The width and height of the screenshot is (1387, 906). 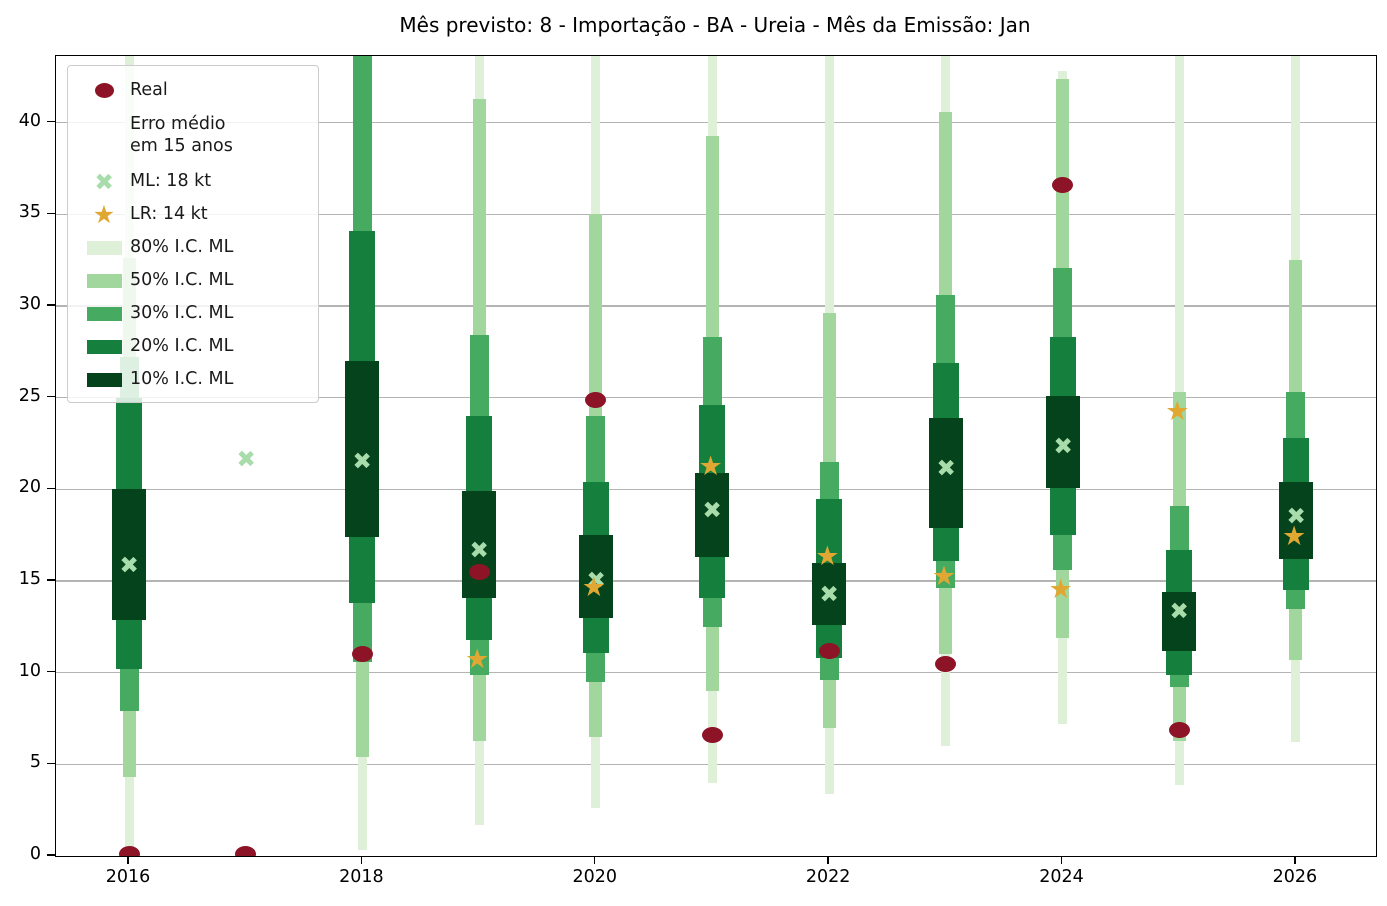 What do you see at coordinates (149, 89) in the screenshot?
I see `legend-label-real: Real` at bounding box center [149, 89].